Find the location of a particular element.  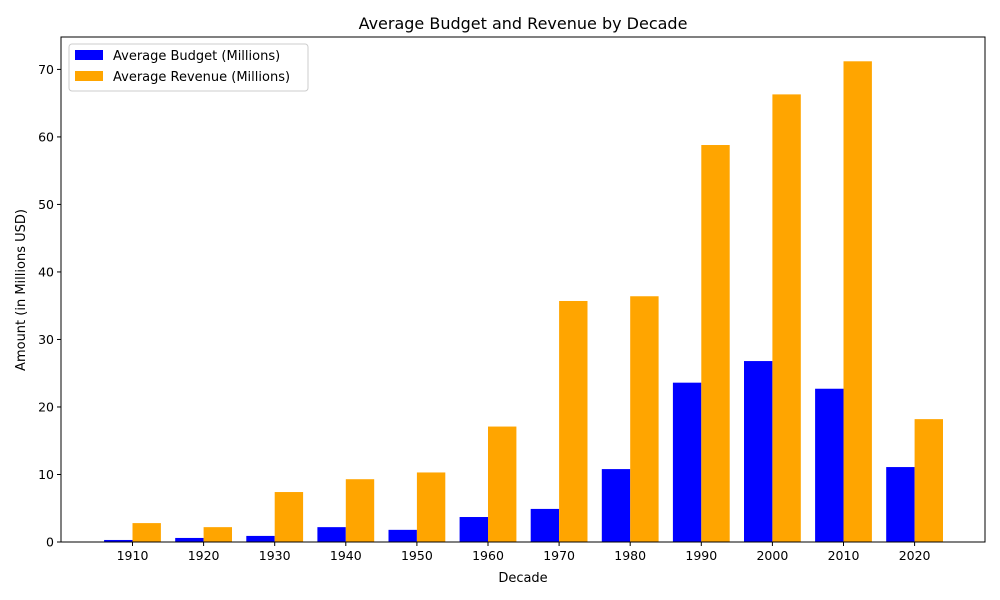

x-tick-label: 2000 is located at coordinates (772, 555).